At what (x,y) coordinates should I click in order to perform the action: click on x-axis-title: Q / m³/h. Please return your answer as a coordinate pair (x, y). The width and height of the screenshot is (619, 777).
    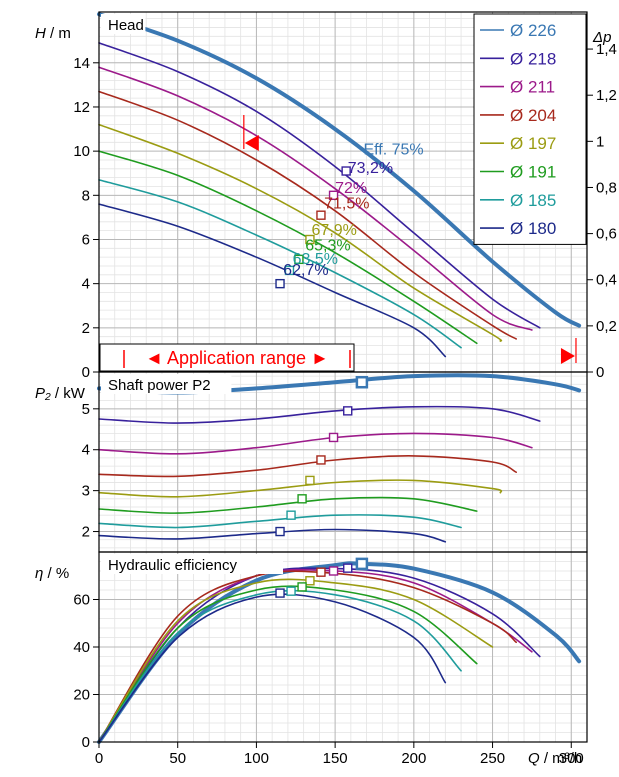
    Looking at the image, I should click on (555, 758).